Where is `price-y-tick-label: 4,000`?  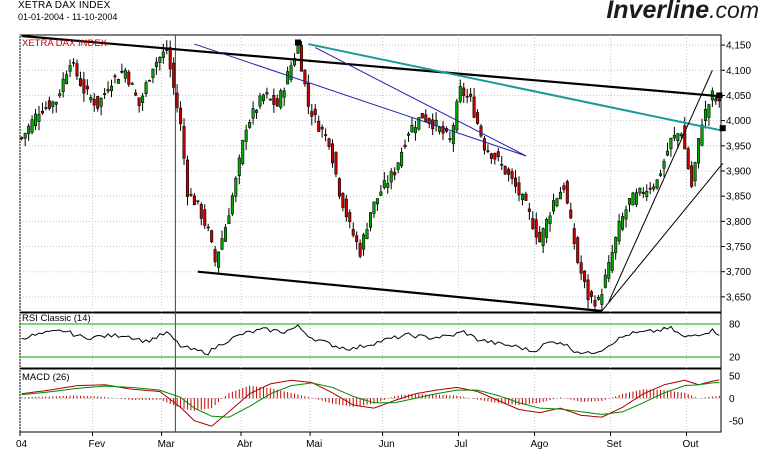
price-y-tick-label: 4,000 is located at coordinates (738, 121).